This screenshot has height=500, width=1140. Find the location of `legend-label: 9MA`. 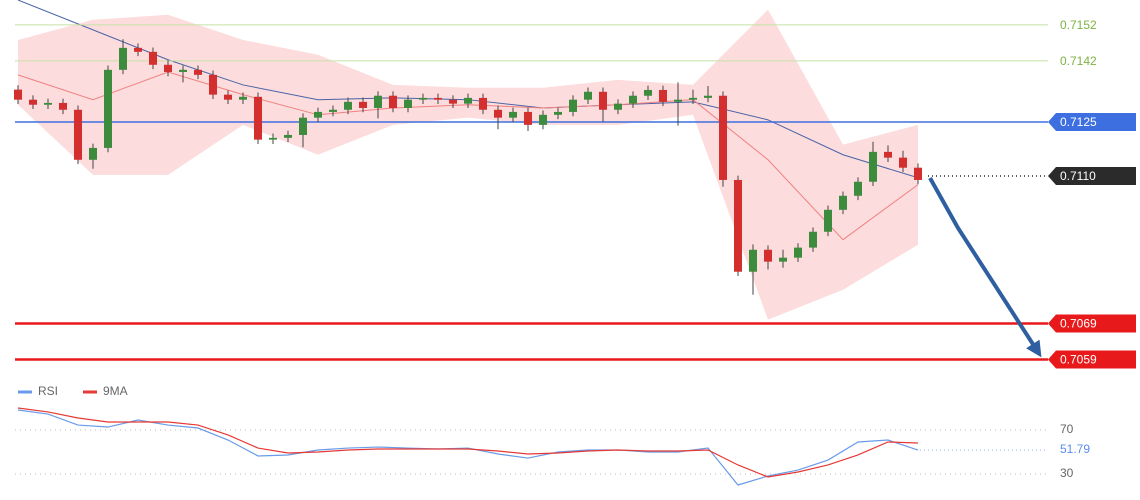

legend-label: 9MA is located at coordinates (115, 391).